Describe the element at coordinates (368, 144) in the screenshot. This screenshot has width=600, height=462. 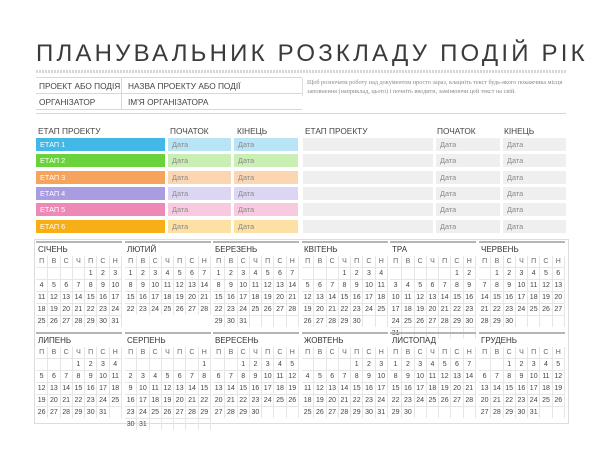
I see `phase-name-blank` at that location.